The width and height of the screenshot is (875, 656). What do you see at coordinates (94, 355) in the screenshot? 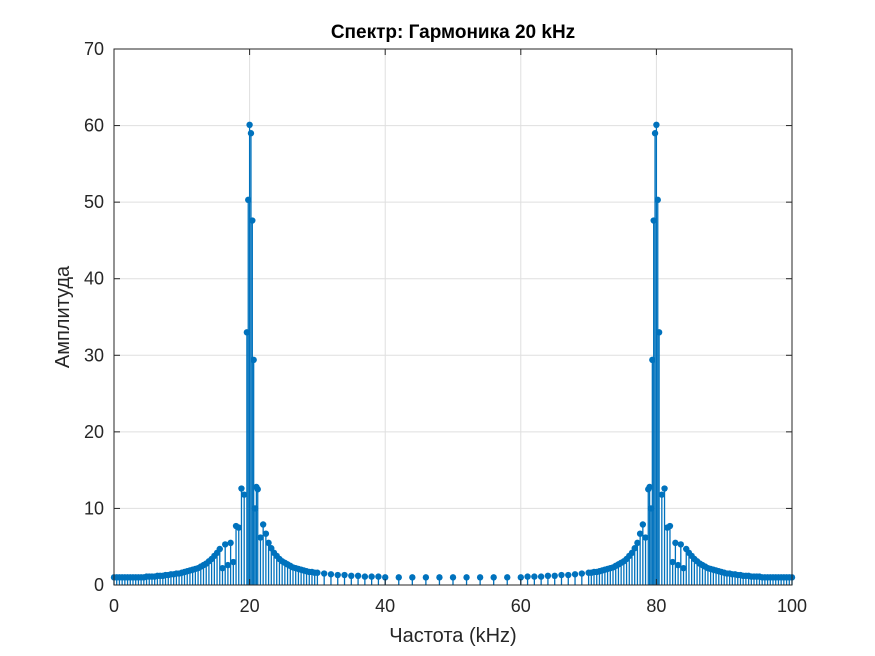
I see `y-tick-label: 30` at bounding box center [94, 355].